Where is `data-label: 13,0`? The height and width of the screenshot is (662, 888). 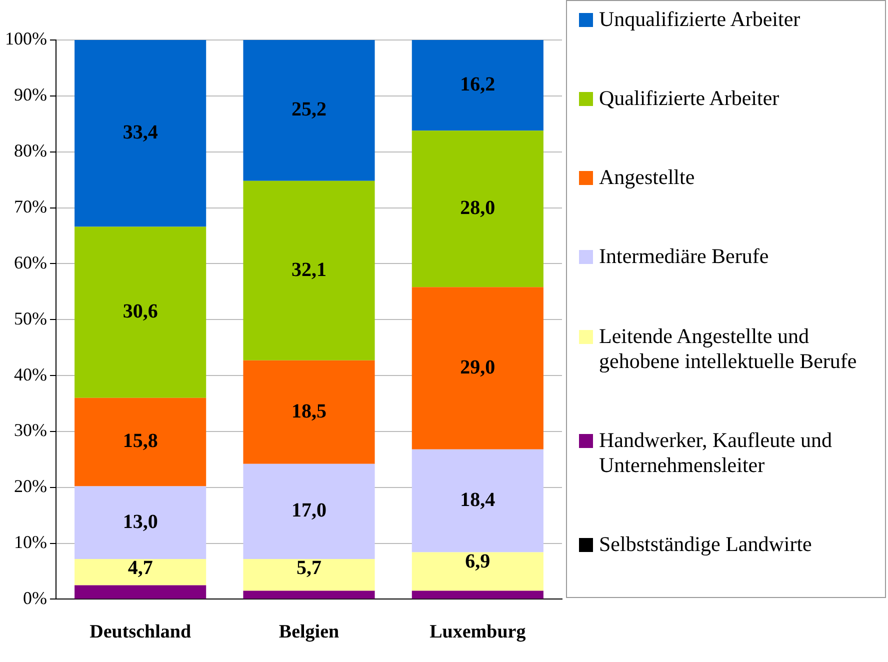
data-label: 13,0 is located at coordinates (140, 521).